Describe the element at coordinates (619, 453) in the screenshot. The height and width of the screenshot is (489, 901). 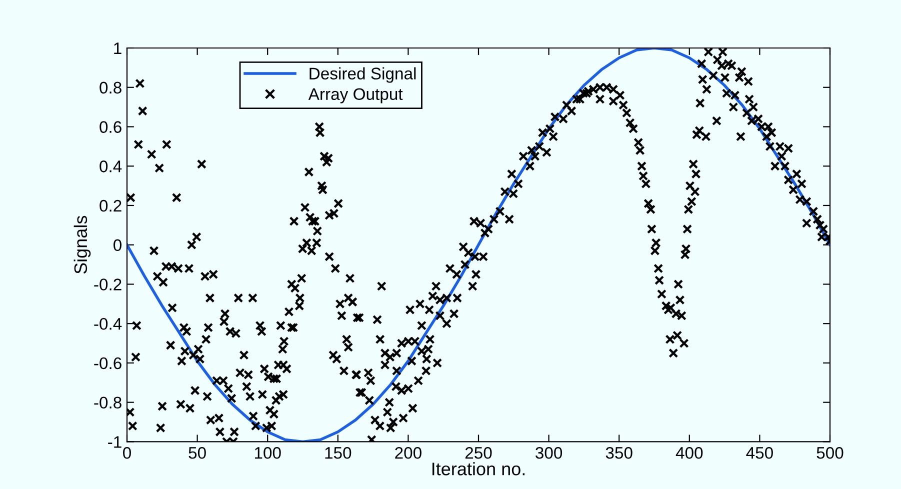
I see `x-tick-label: 350` at that location.